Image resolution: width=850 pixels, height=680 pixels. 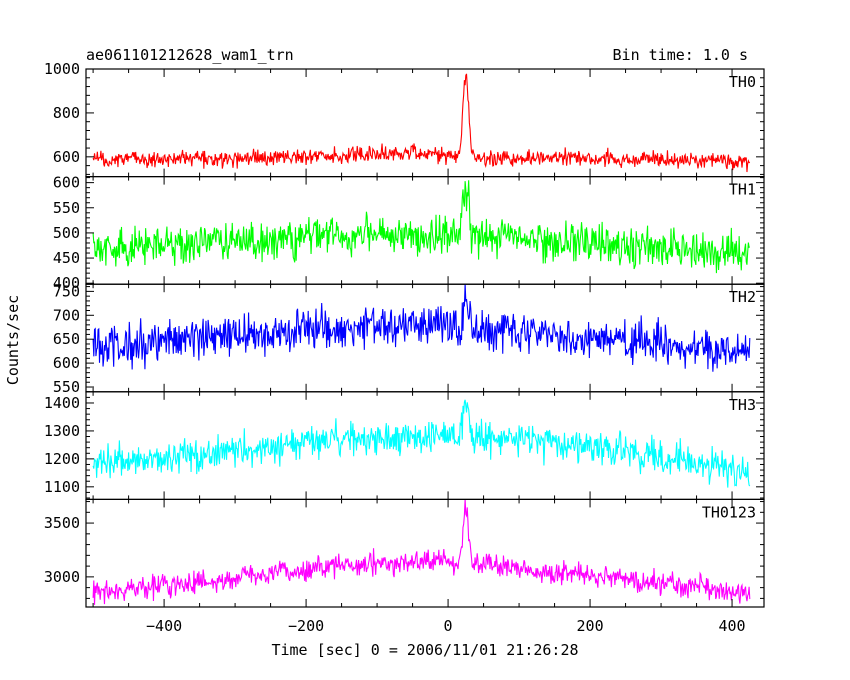 I want to click on y-tick-label: 3000, so click(x=62, y=577).